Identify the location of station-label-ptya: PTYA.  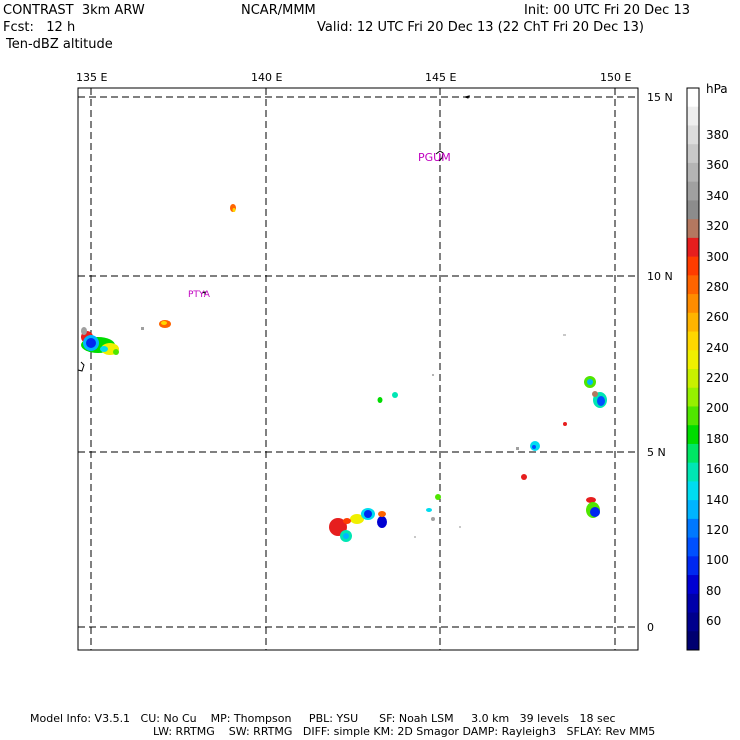
(199, 295).